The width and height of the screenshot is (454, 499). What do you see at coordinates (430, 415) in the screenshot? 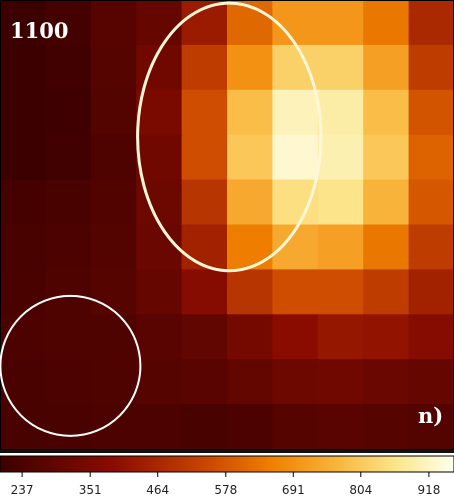
I see `panel-label: n)` at bounding box center [430, 415].